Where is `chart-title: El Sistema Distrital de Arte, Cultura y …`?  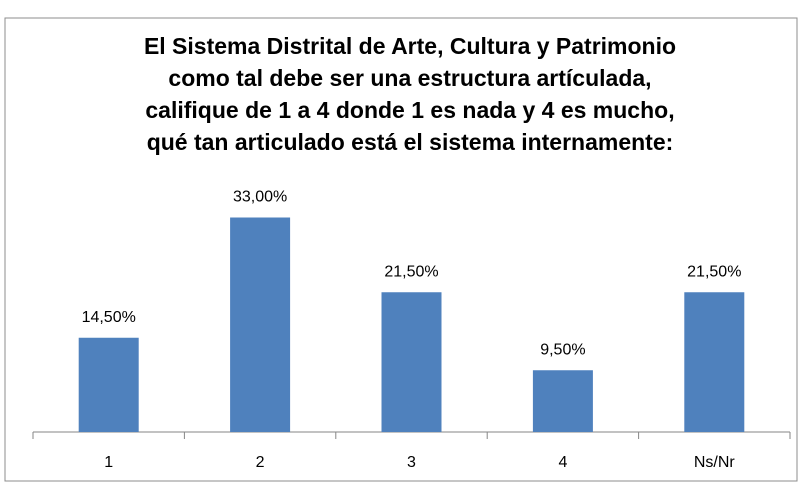 chart-title: El Sistema Distrital de Arte, Cultura y … is located at coordinates (410, 46).